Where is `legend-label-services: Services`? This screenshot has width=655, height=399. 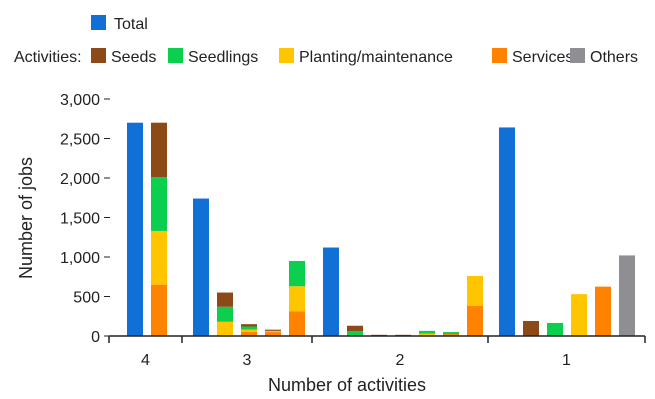
legend-label-services: Services is located at coordinates (542, 57).